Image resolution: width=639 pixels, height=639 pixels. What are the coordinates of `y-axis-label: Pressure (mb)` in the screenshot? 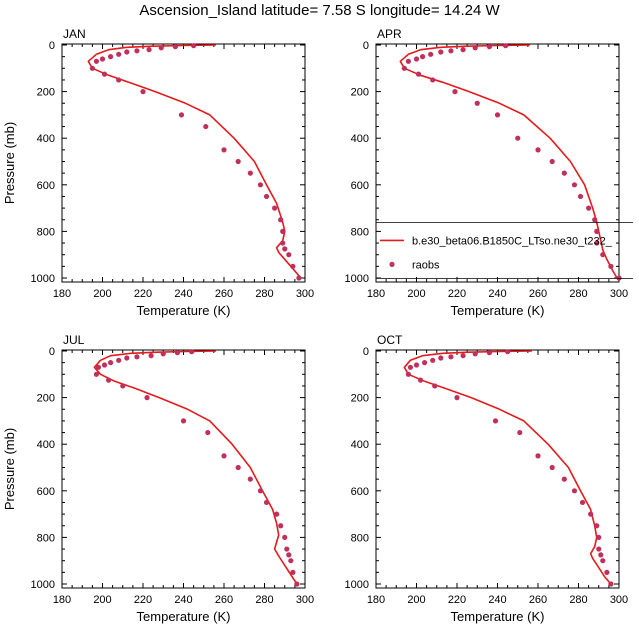 It's located at (9, 469).